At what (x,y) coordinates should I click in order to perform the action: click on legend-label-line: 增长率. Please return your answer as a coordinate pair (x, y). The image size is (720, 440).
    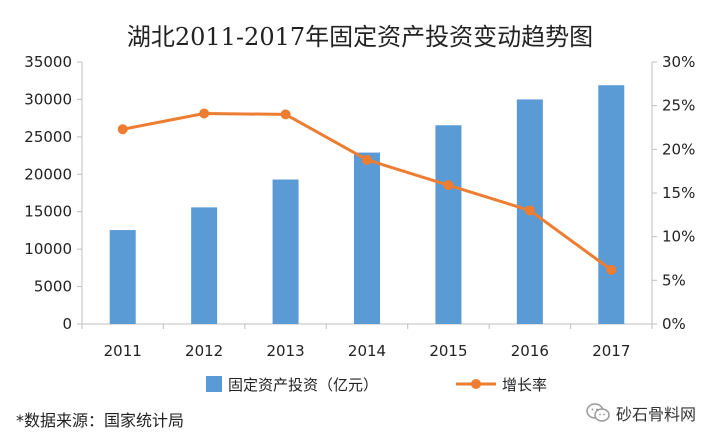
    Looking at the image, I should click on (524, 385).